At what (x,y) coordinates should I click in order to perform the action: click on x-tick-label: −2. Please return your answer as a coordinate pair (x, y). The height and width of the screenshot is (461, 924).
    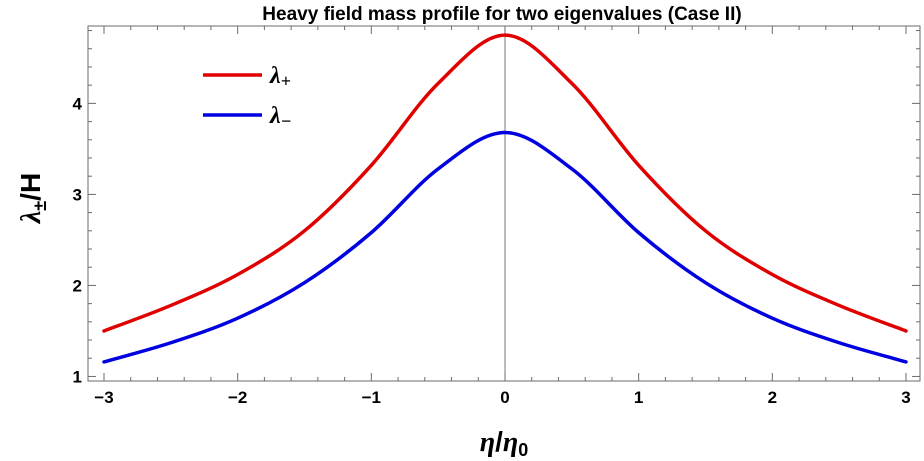
    Looking at the image, I should click on (237, 397).